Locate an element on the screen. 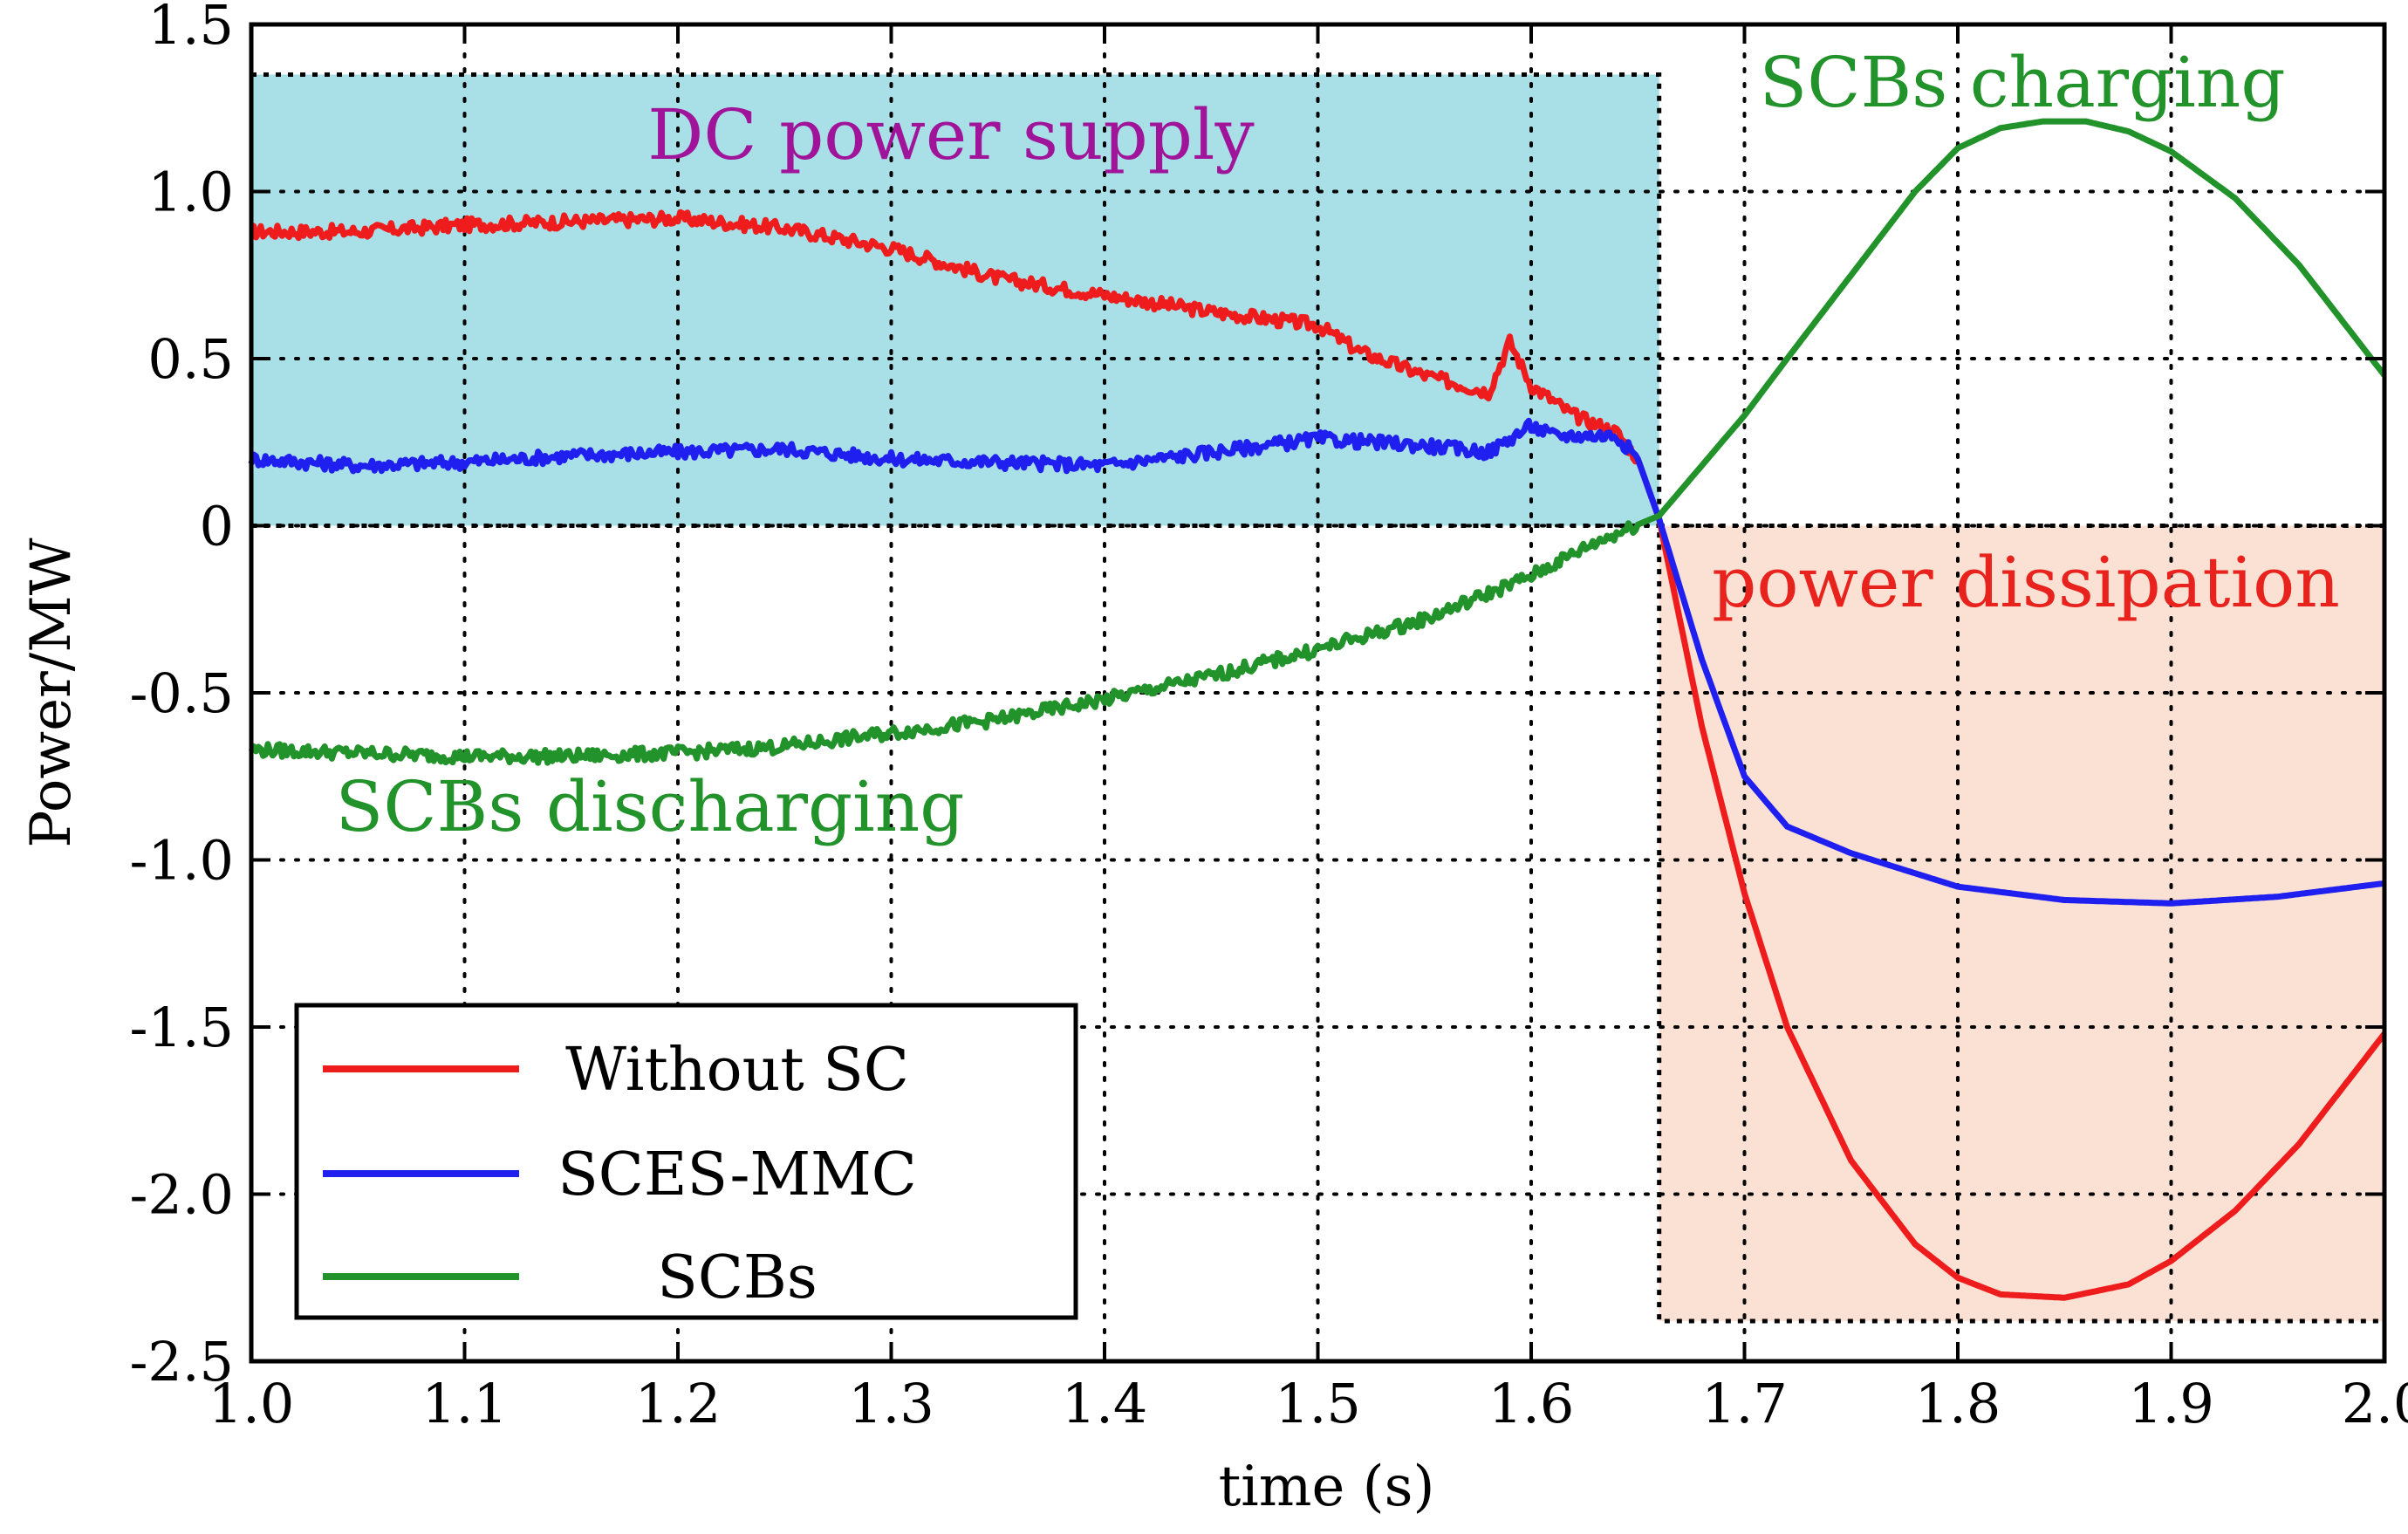  x-tick-label: 1.8 is located at coordinates (1958, 1403).